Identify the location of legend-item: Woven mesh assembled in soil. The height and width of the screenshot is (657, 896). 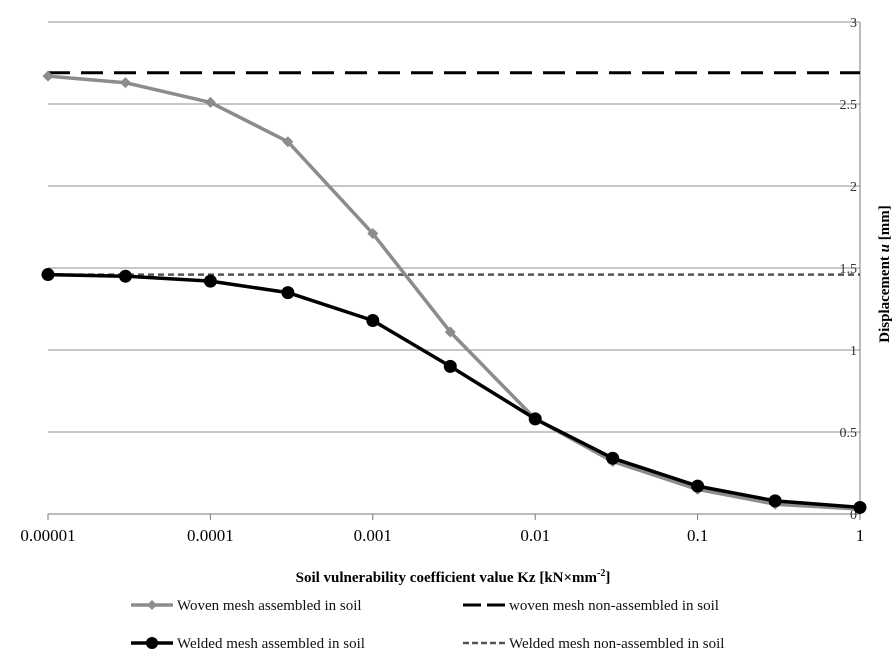
(246, 606).